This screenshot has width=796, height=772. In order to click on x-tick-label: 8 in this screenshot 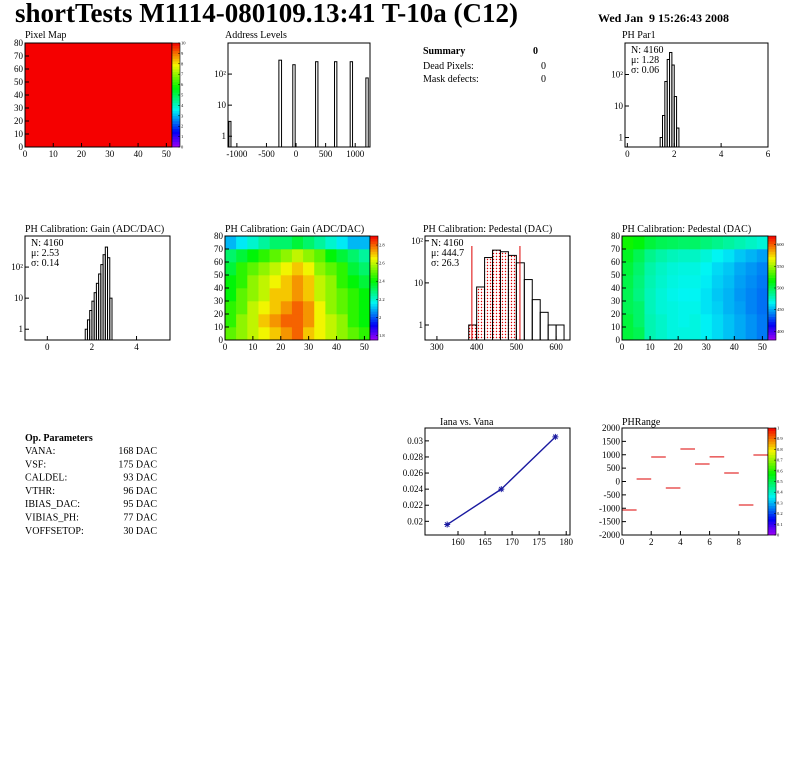, I will do `click(739, 542)`.